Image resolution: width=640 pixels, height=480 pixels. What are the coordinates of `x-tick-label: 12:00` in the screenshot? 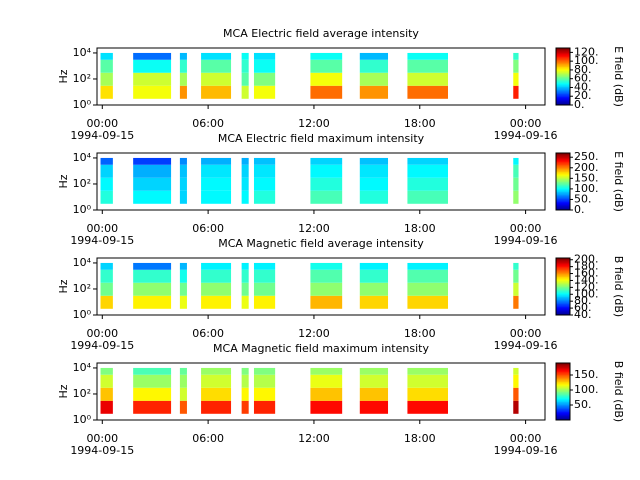 It's located at (314, 333).